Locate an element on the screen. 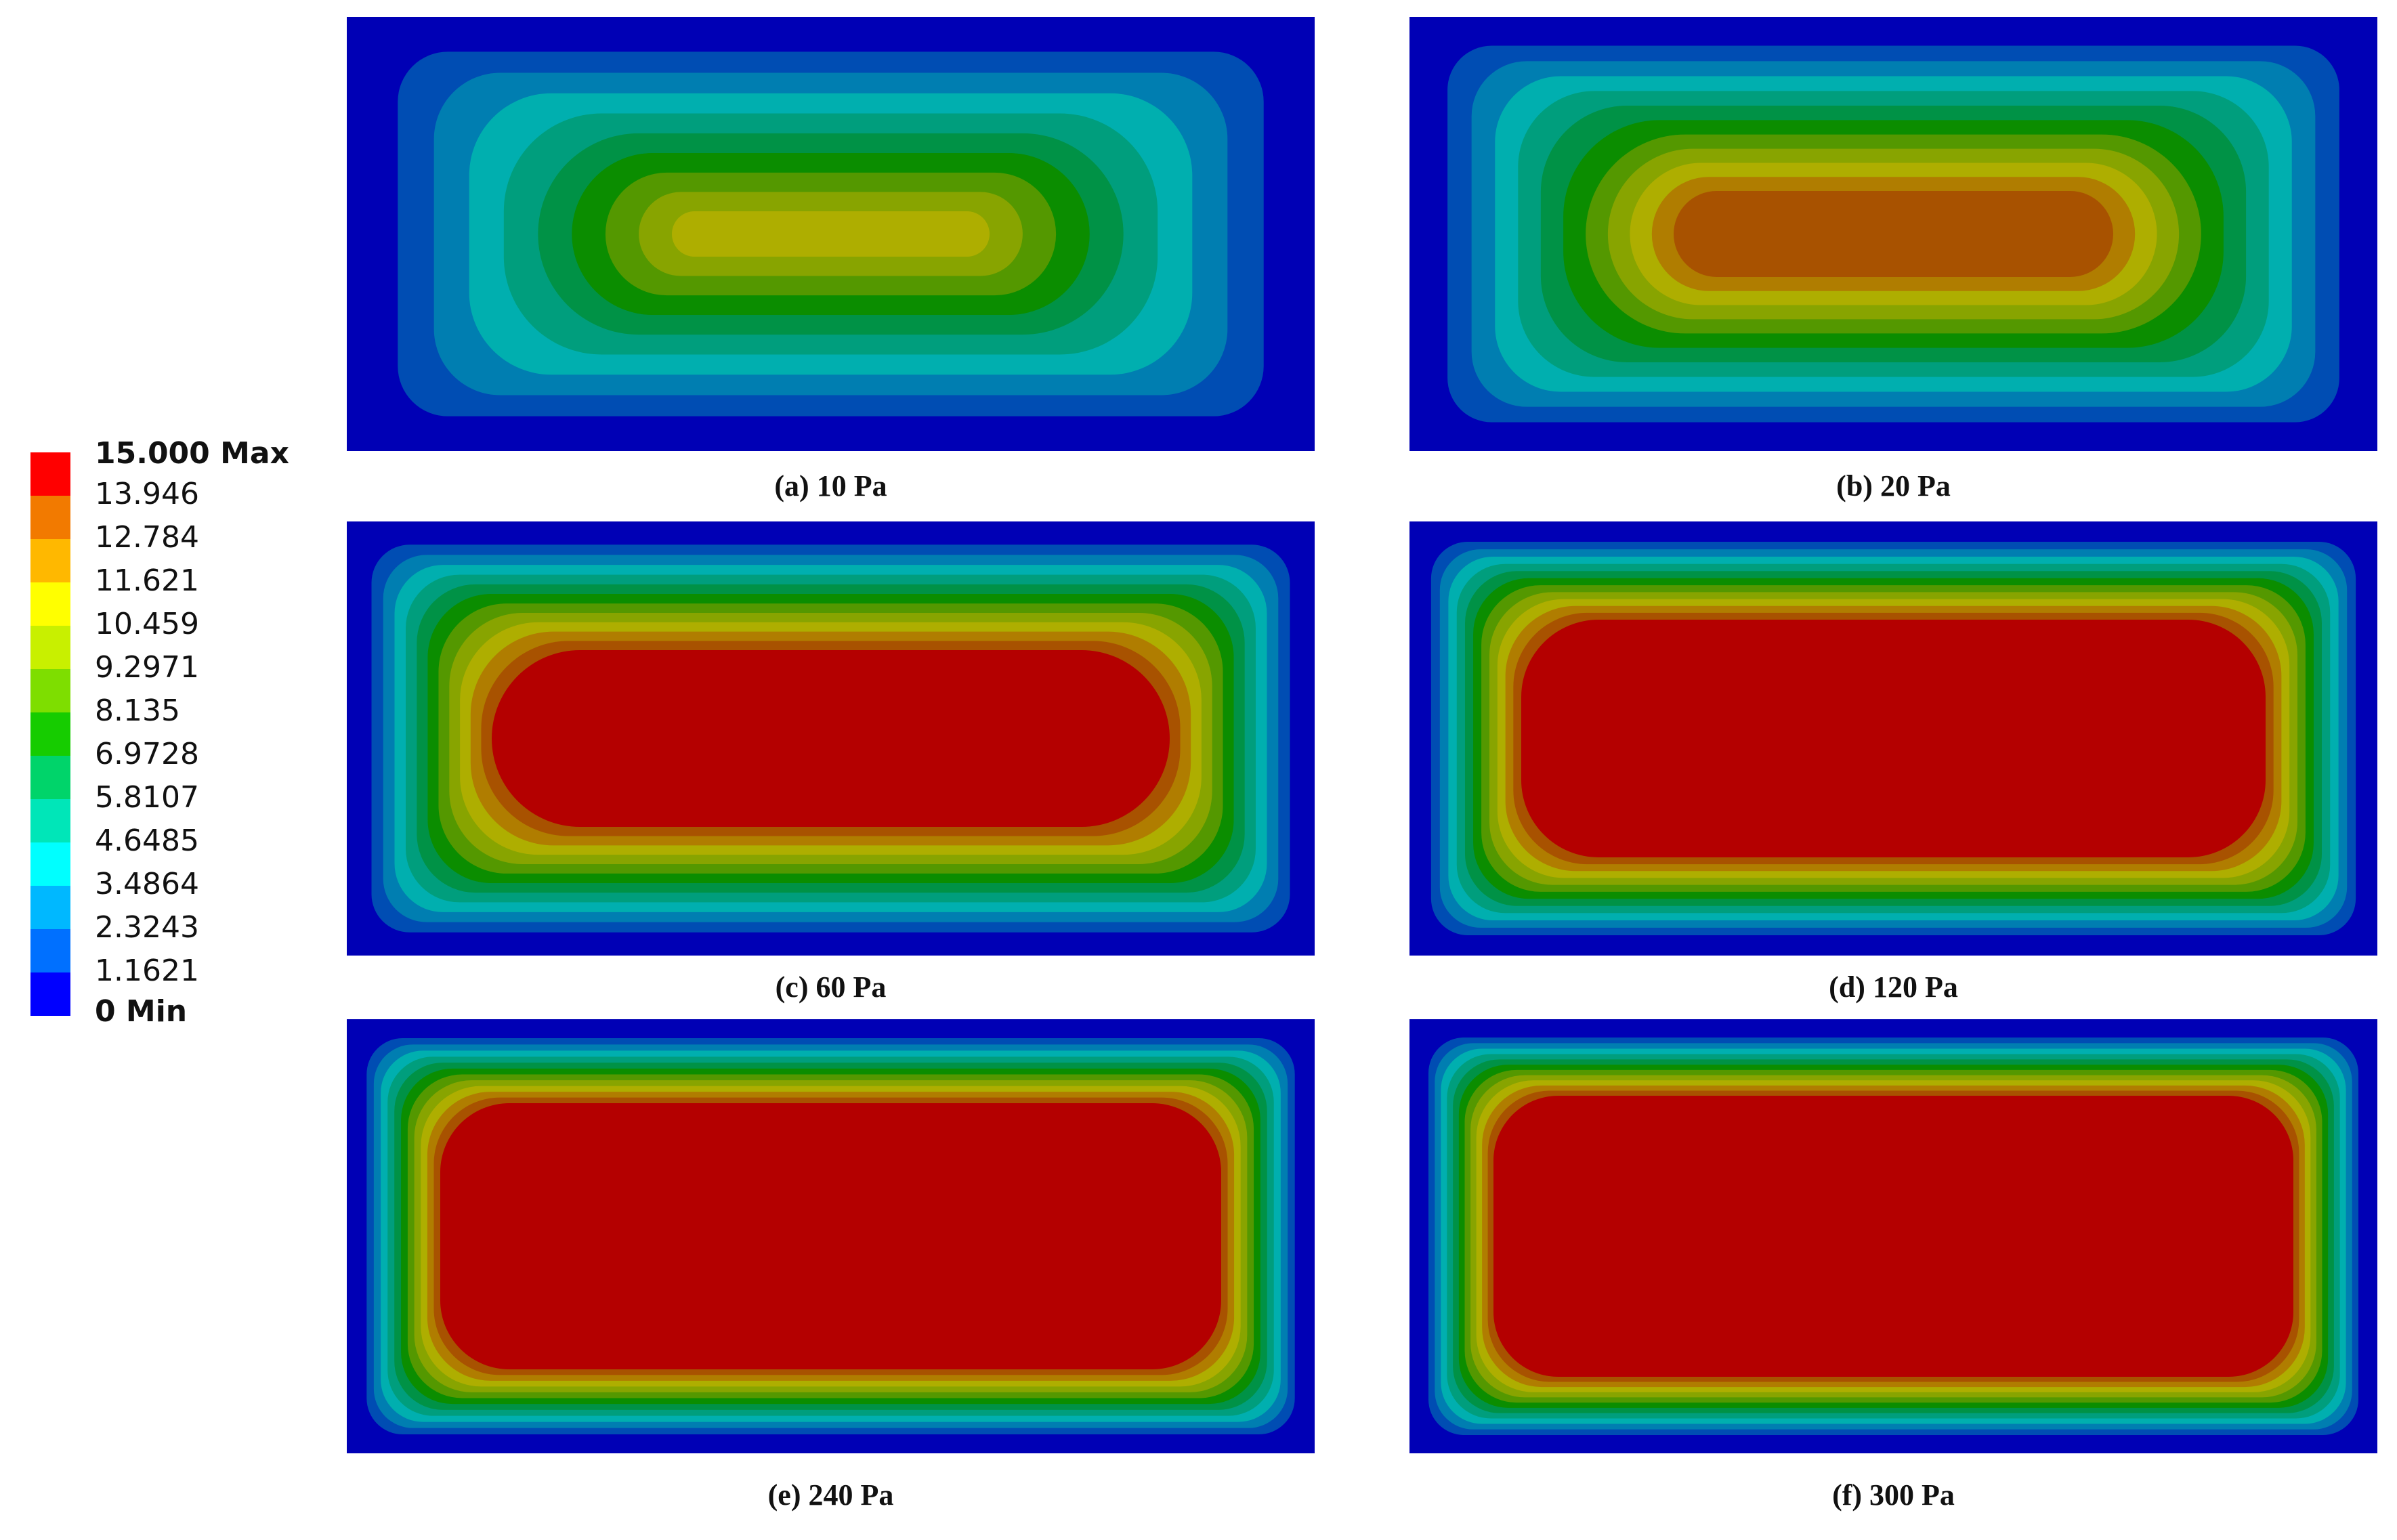  legend-label: 15.000 Max is located at coordinates (192, 453).